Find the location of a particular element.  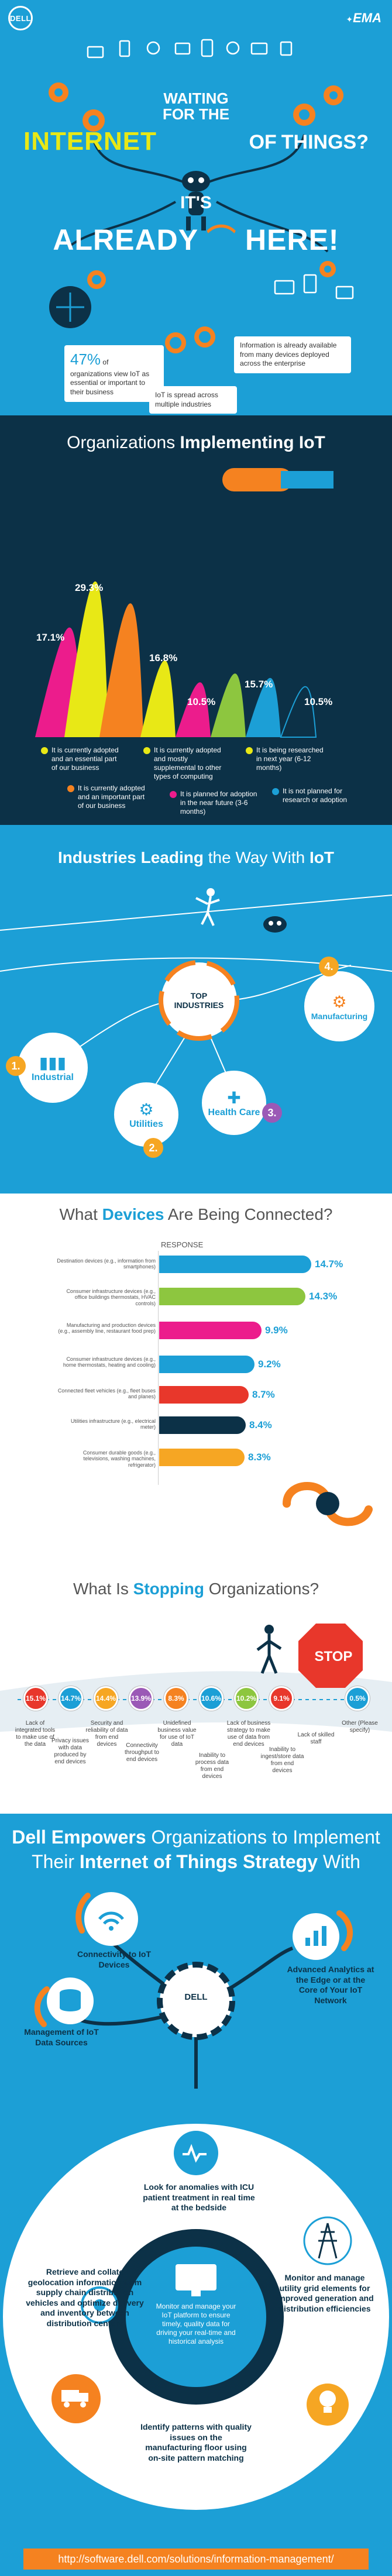

orange-connector-arcs is located at coordinates (197, 107).